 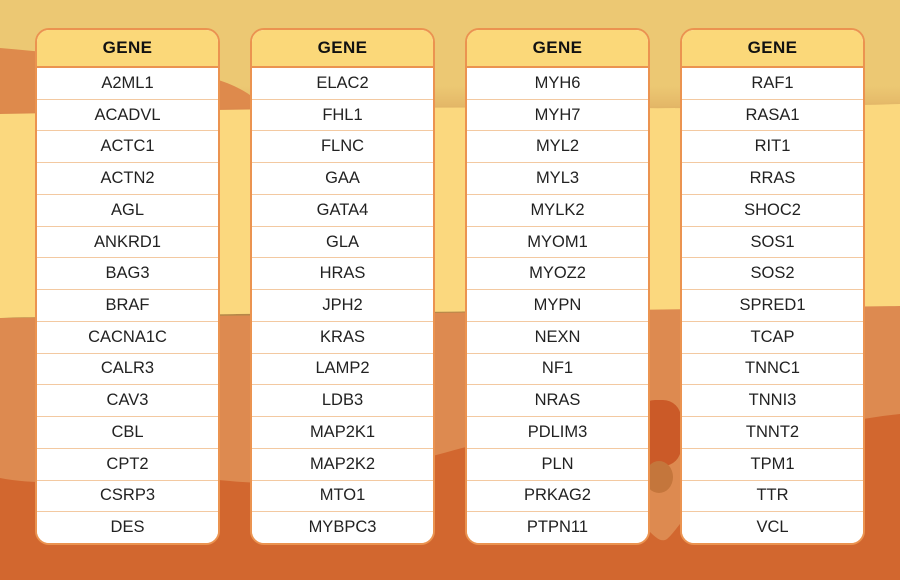 I want to click on gene-cell: MYOM1, so click(x=557, y=241).